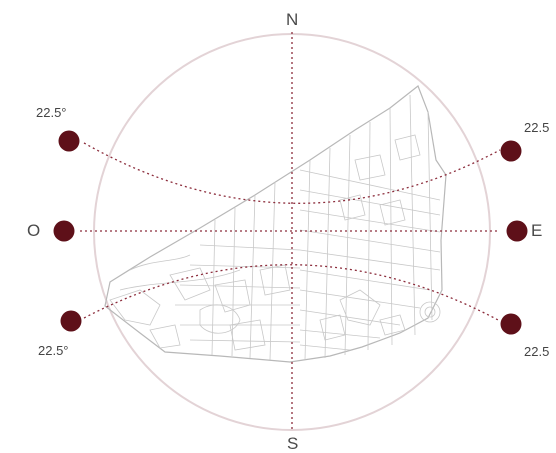 This screenshot has height=453, width=556. I want to click on sun-marker-bottom-right, so click(511, 324).